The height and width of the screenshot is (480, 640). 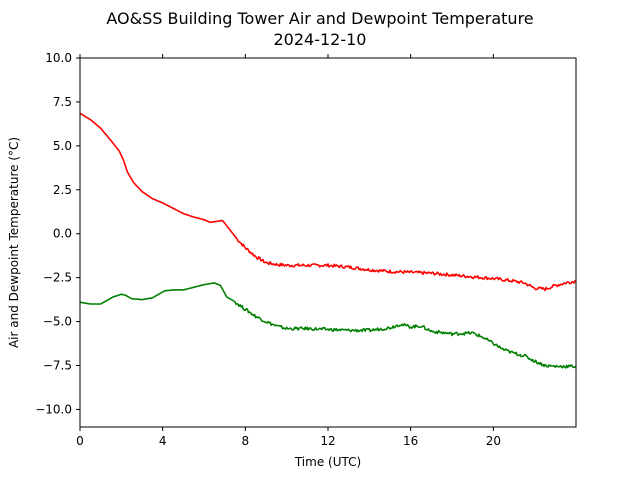 What do you see at coordinates (163, 441) in the screenshot?
I see `x-tick-label: 4` at bounding box center [163, 441].